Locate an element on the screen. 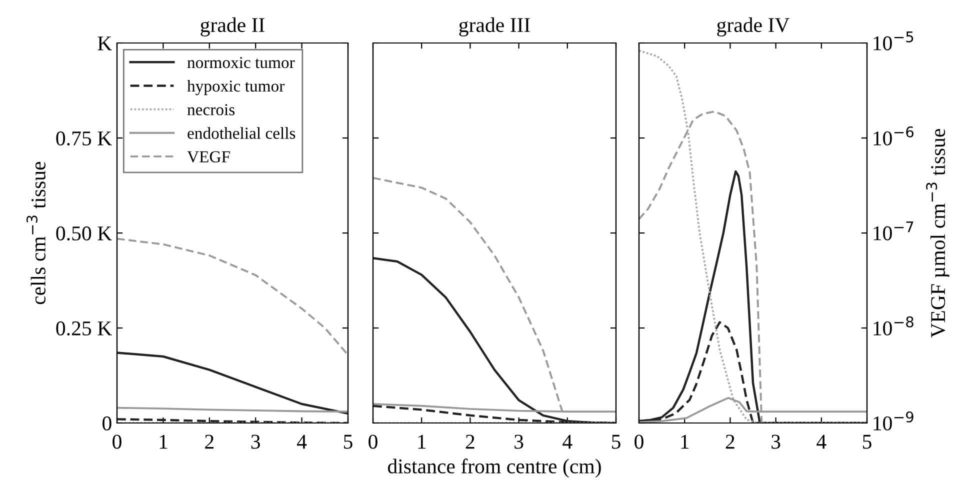 This screenshot has height=483, width=957. chart-title: grade II is located at coordinates (232, 26).